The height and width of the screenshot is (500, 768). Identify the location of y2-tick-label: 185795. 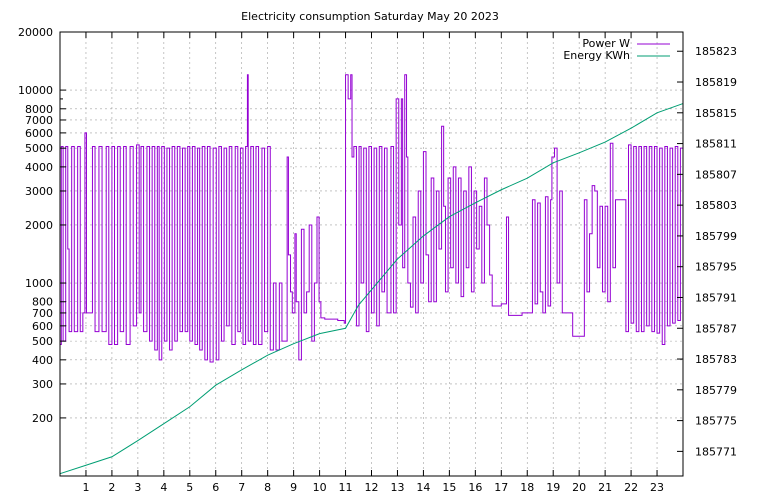
(716, 267).